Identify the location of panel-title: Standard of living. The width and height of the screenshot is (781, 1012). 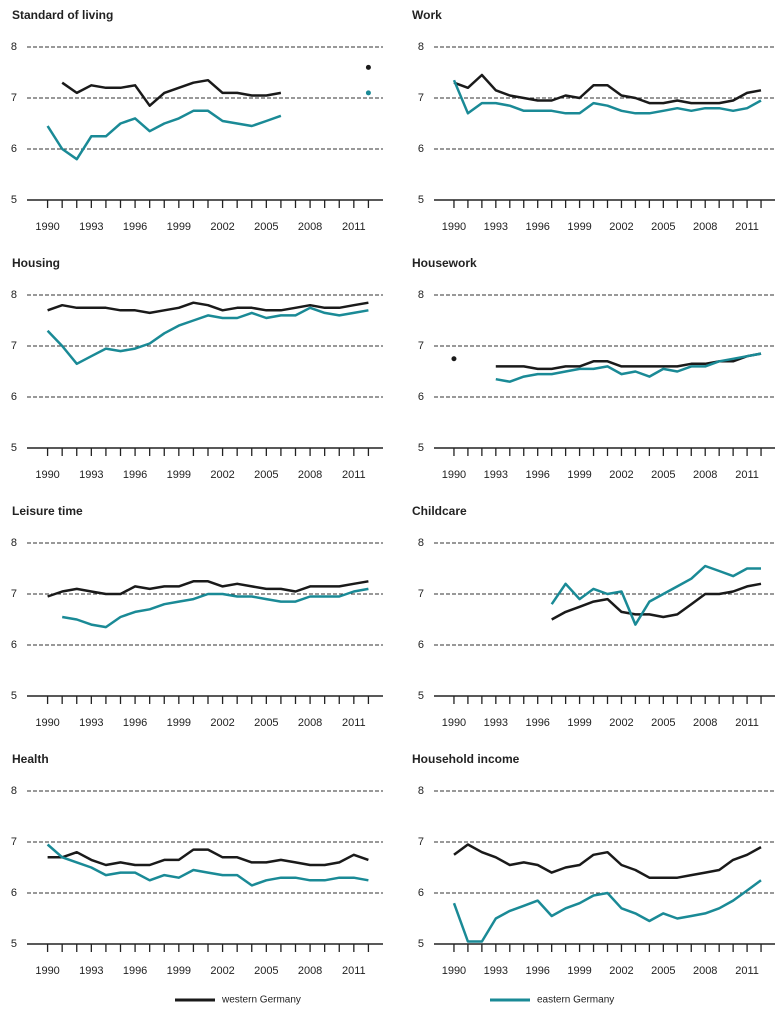
(62, 15).